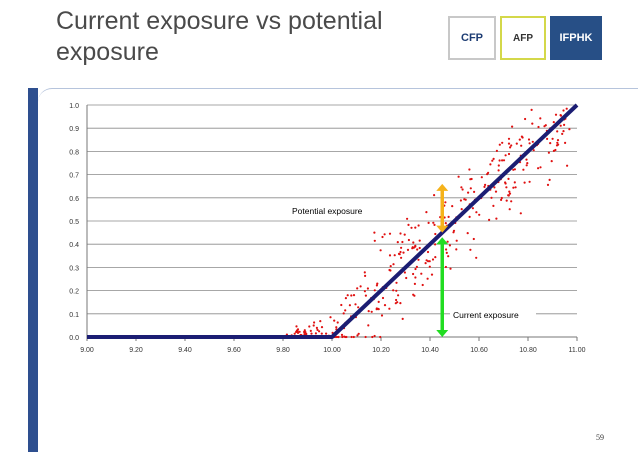 The width and height of the screenshot is (638, 452). What do you see at coordinates (442, 229) in the screenshot?
I see `potential-exposure-arrow-head-bottom` at bounding box center [442, 229].